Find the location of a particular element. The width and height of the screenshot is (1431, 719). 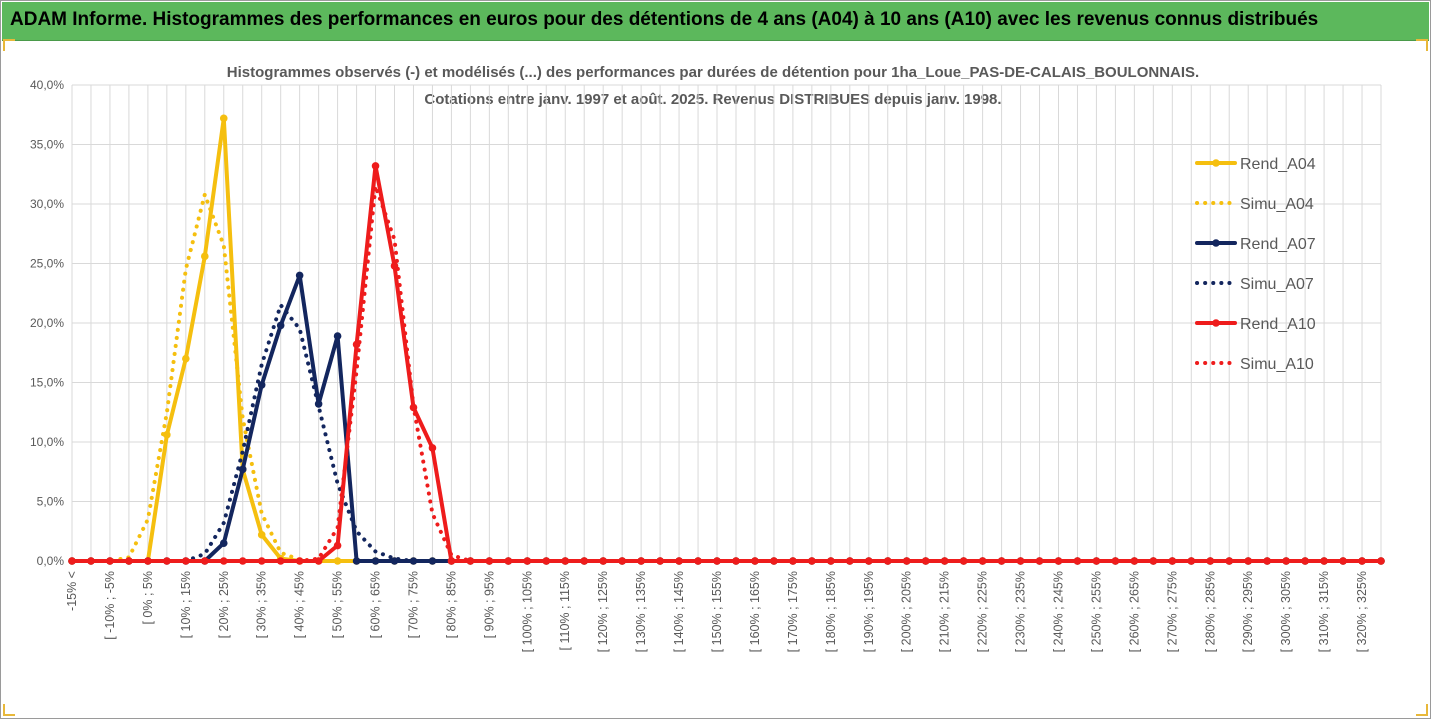

x-tick-label: [ 300% ; 305% is located at coordinates (1286, 611).